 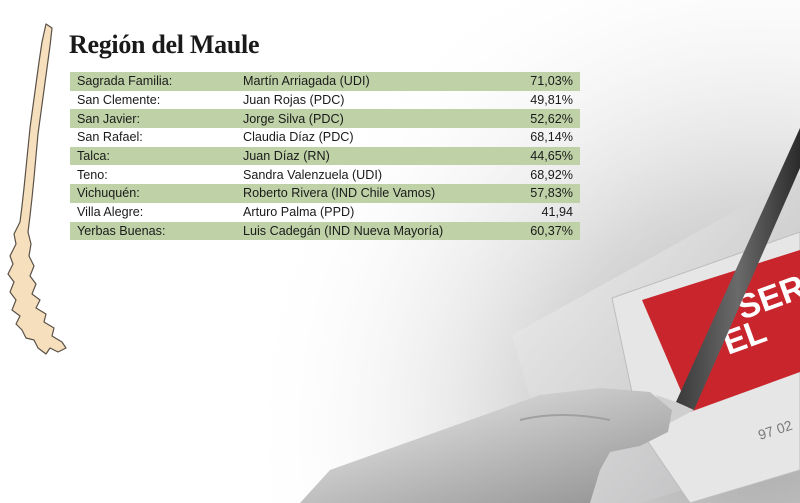 I want to click on commune-cell: San Javier:, so click(x=153, y=119).